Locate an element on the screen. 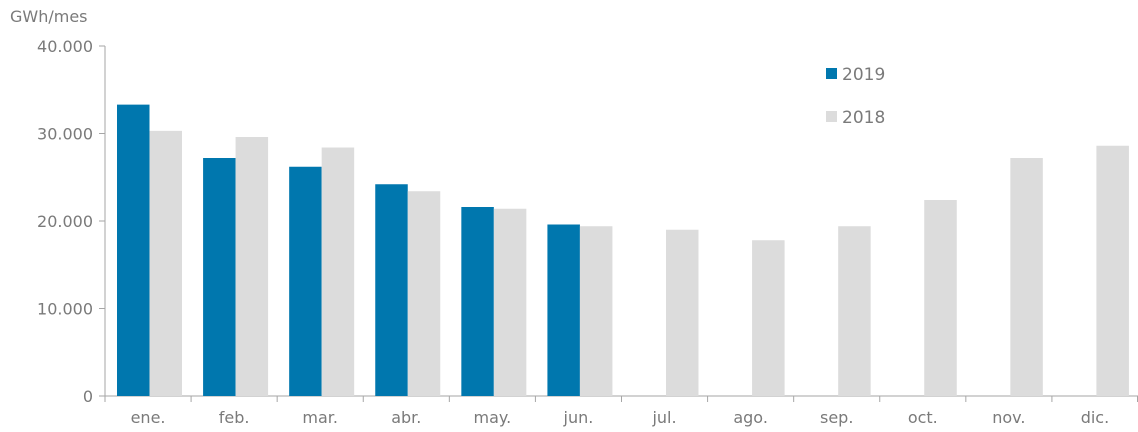 Image resolution: width=1138 pixels, height=432 pixels. x-tick-label: ene. is located at coordinates (148, 417).